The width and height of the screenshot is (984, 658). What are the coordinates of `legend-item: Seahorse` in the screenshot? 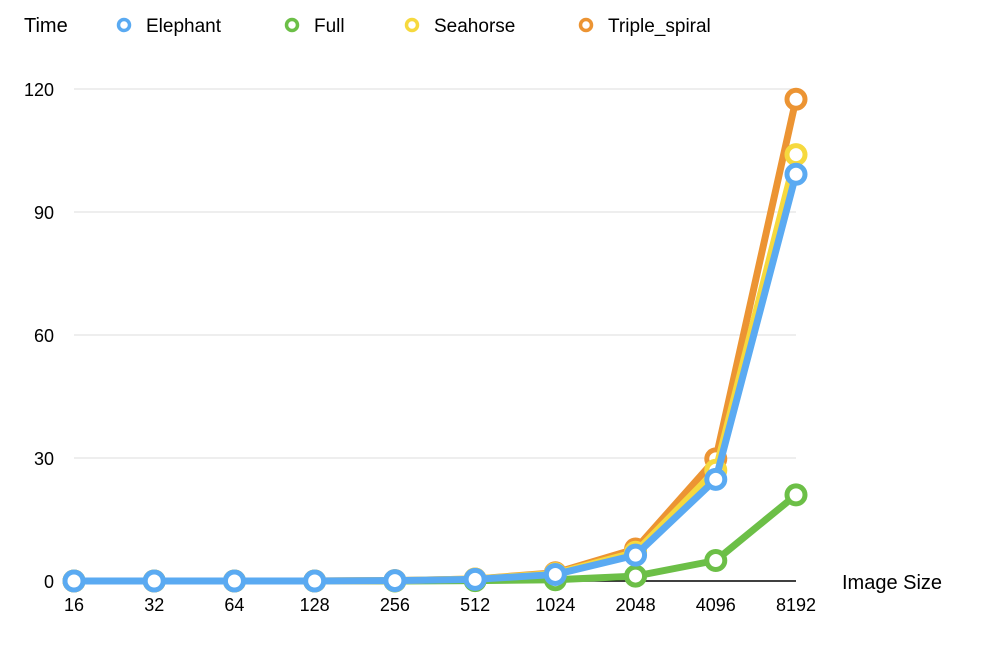 It's located at (459, 26).